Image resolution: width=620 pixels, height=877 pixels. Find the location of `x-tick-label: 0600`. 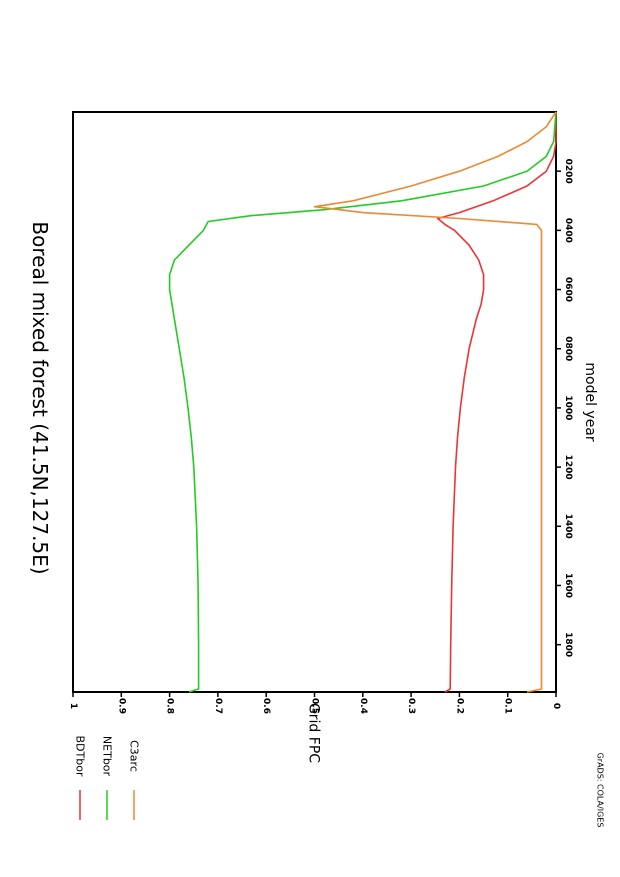

x-tick-label: 0600 is located at coordinates (568, 289).